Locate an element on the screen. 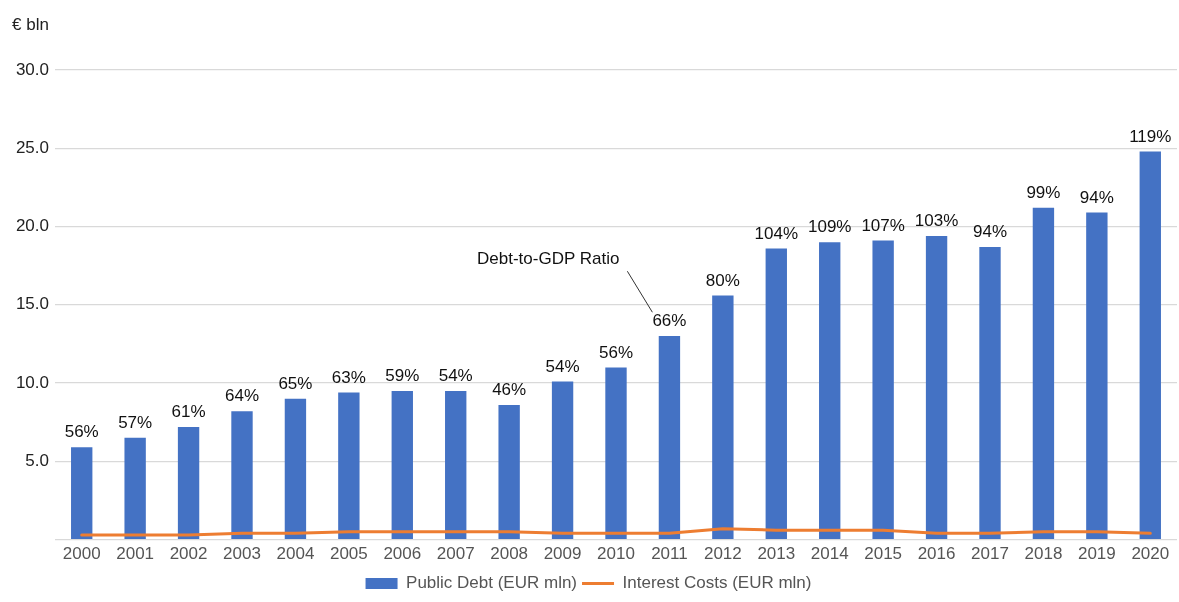 The image size is (1179, 602). annotation: 57% is located at coordinates (135, 423).